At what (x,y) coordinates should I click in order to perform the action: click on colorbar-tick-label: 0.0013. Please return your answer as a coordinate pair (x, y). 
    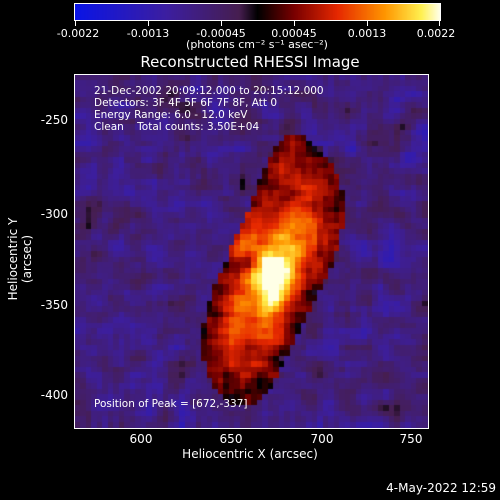
    Looking at the image, I should click on (367, 33).